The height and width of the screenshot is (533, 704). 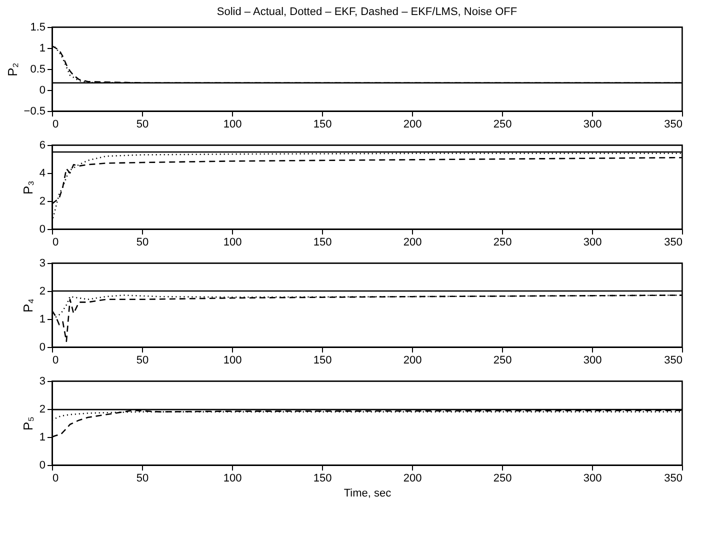 What do you see at coordinates (12, 69) in the screenshot?
I see `y-axis-title: P₂` at bounding box center [12, 69].